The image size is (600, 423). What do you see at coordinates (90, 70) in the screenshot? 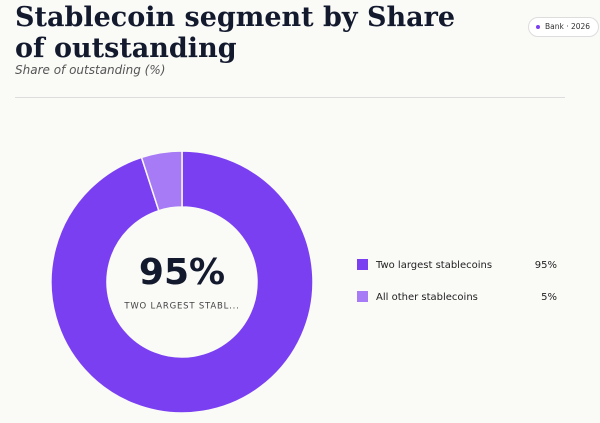
I see `chart-subtitle: Share of outstanding (%)` at bounding box center [90, 70].